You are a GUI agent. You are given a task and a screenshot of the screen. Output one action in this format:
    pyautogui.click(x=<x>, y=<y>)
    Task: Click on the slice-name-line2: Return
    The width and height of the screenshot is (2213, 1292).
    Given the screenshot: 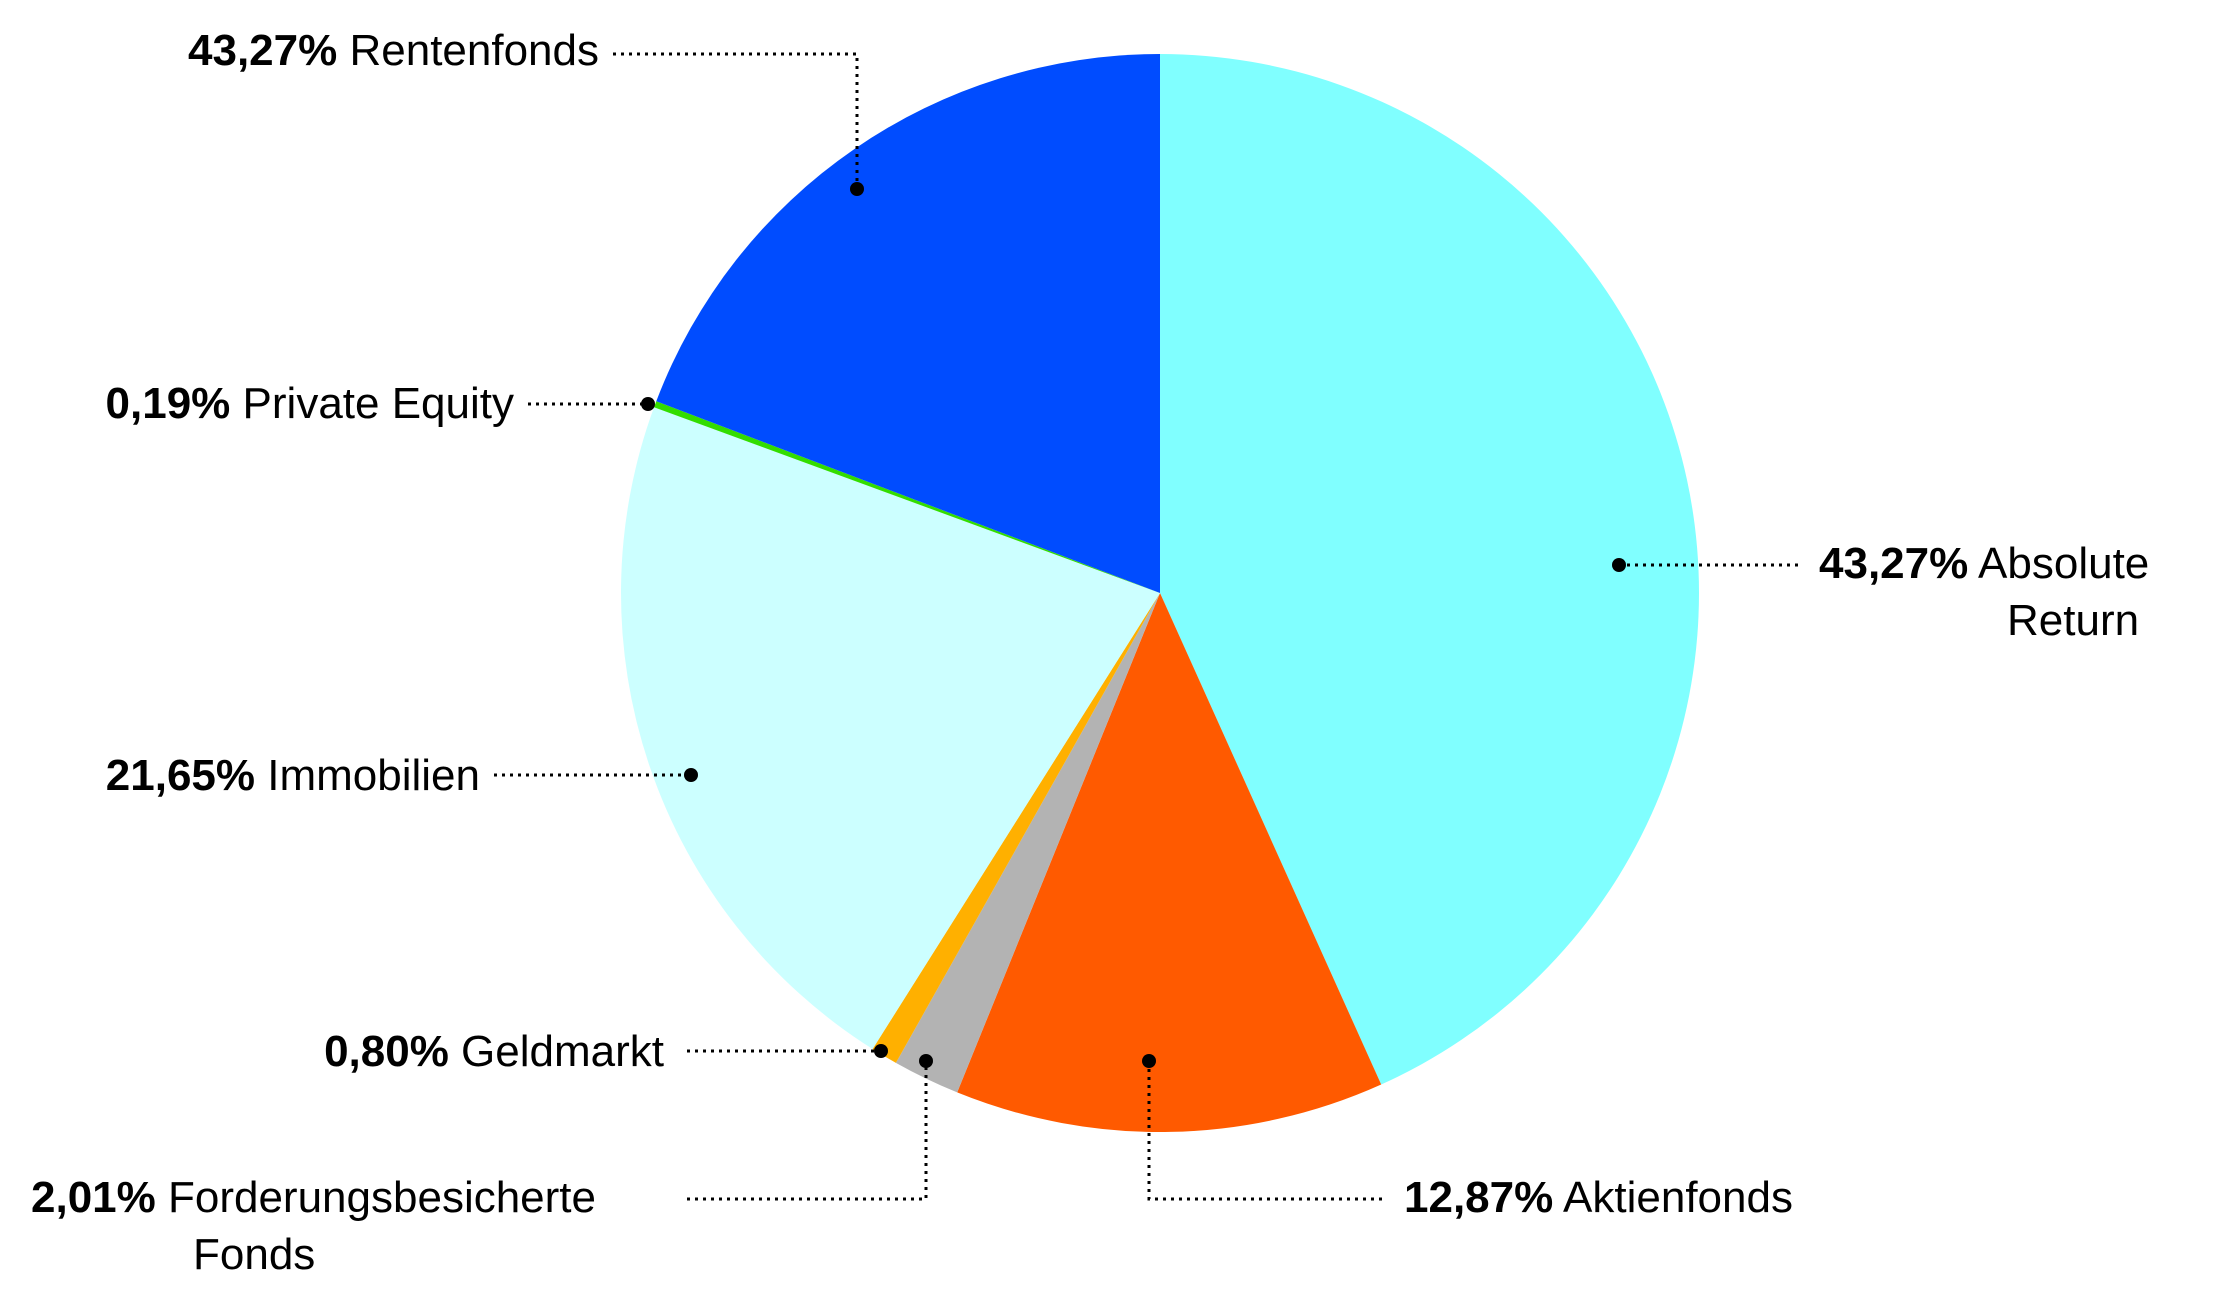 What is the action you would take?
    pyautogui.click(x=2073, y=620)
    